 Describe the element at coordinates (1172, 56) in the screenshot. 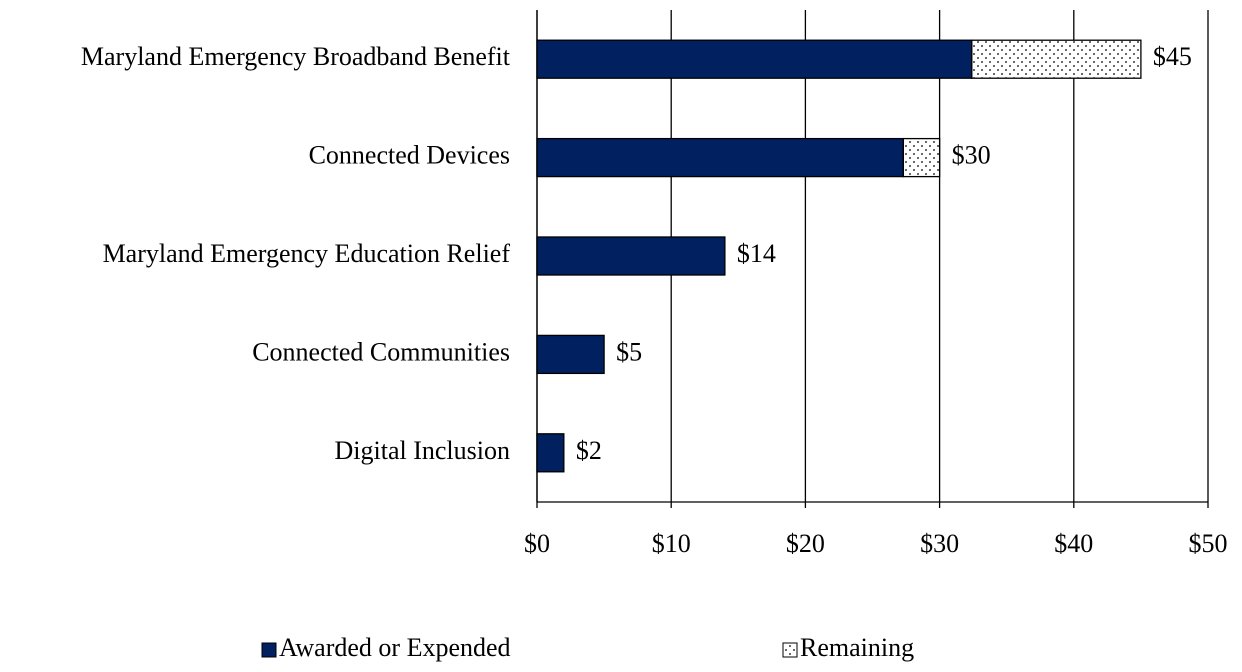

I see `total-label: $45` at that location.